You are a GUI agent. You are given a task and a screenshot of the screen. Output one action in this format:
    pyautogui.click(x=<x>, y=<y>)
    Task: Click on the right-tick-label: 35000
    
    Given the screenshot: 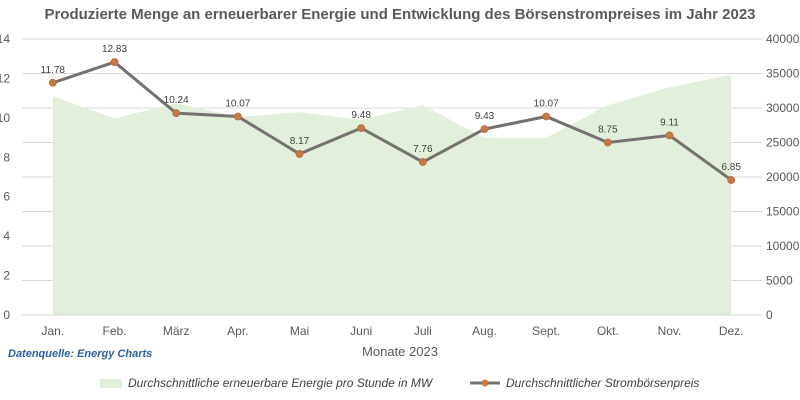 What is the action you would take?
    pyautogui.click(x=783, y=74)
    